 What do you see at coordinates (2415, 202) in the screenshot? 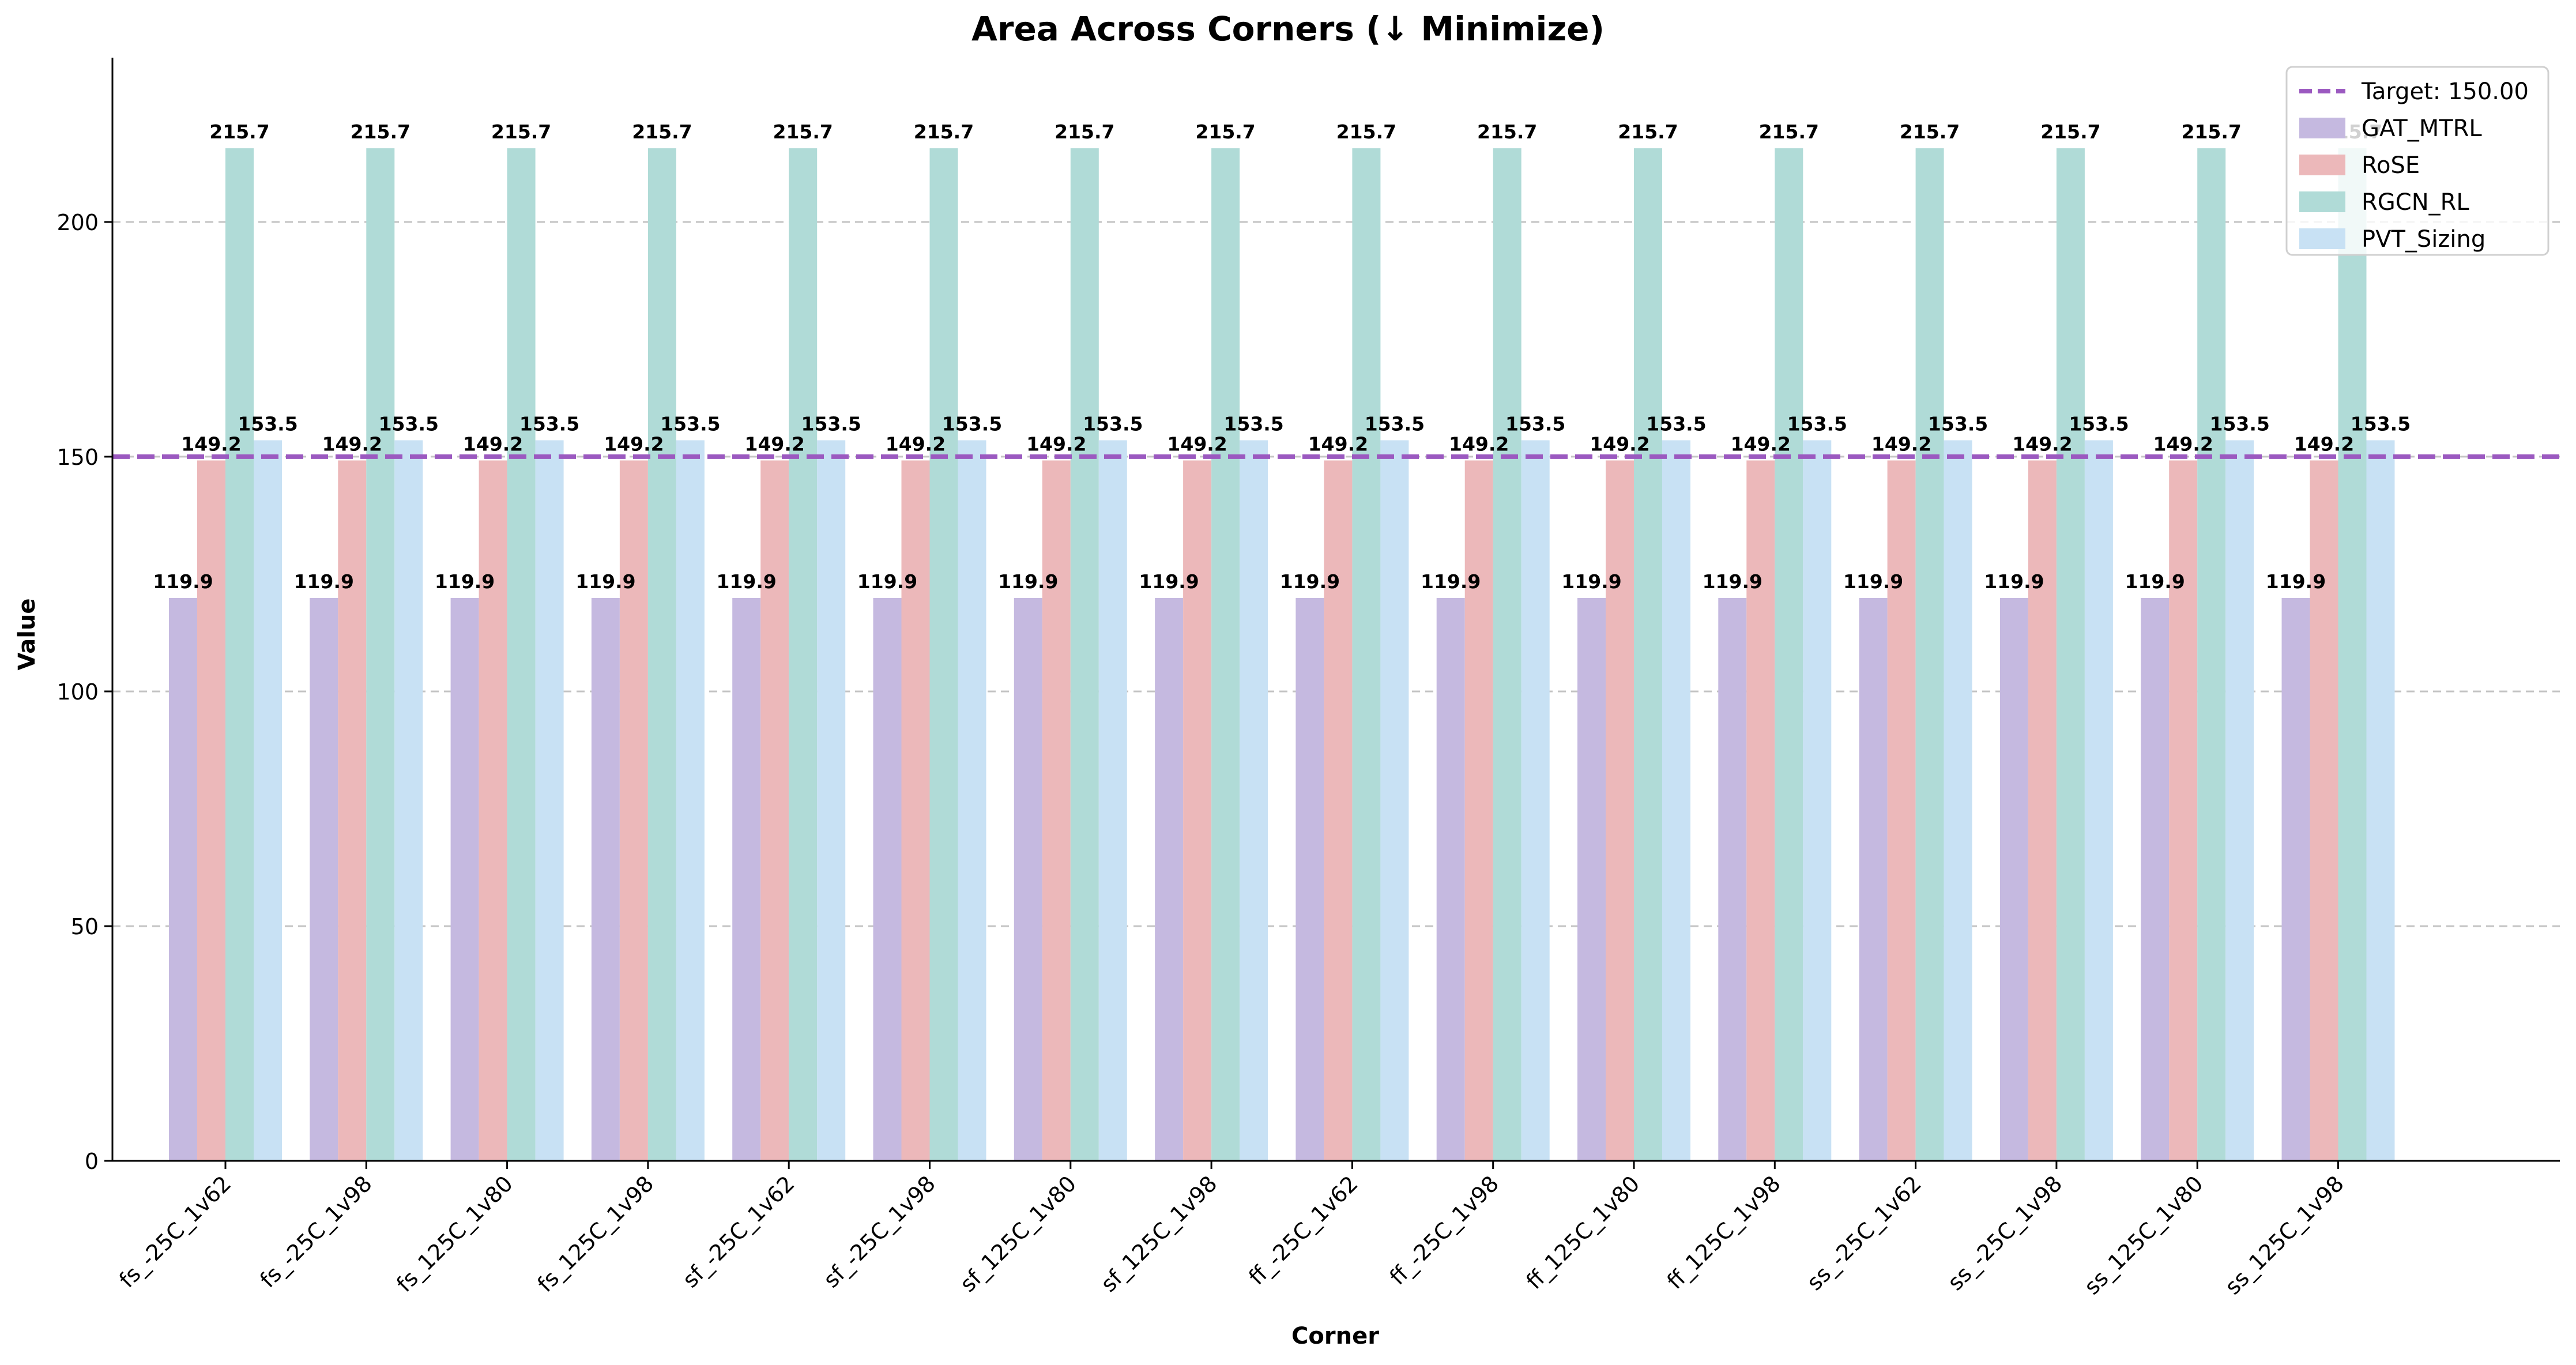
I see `legend-label-rgcn-rl: RGCN_RL` at bounding box center [2415, 202].